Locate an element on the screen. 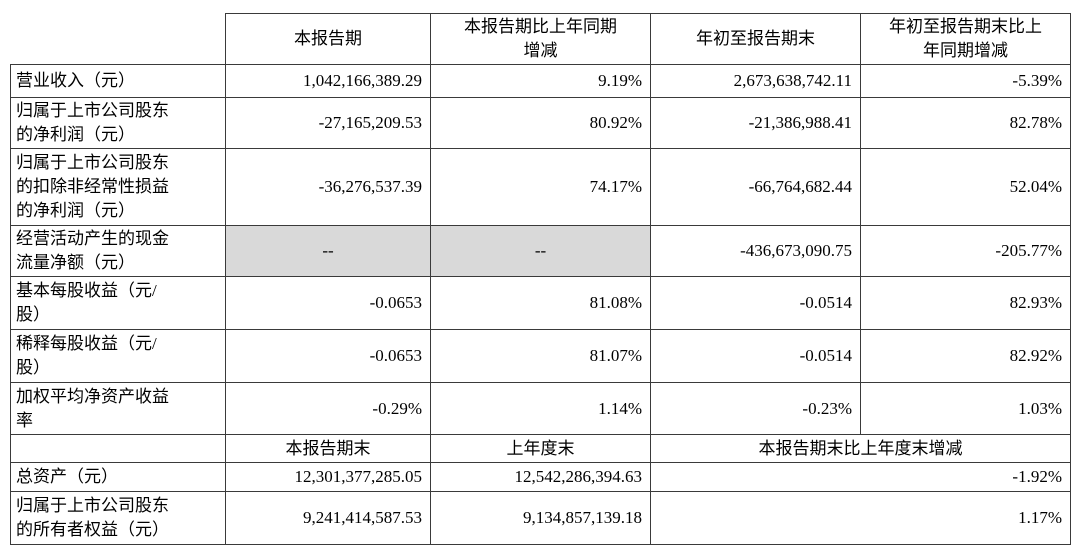  value-cell: 9,134,857,139.18 is located at coordinates (540, 518).